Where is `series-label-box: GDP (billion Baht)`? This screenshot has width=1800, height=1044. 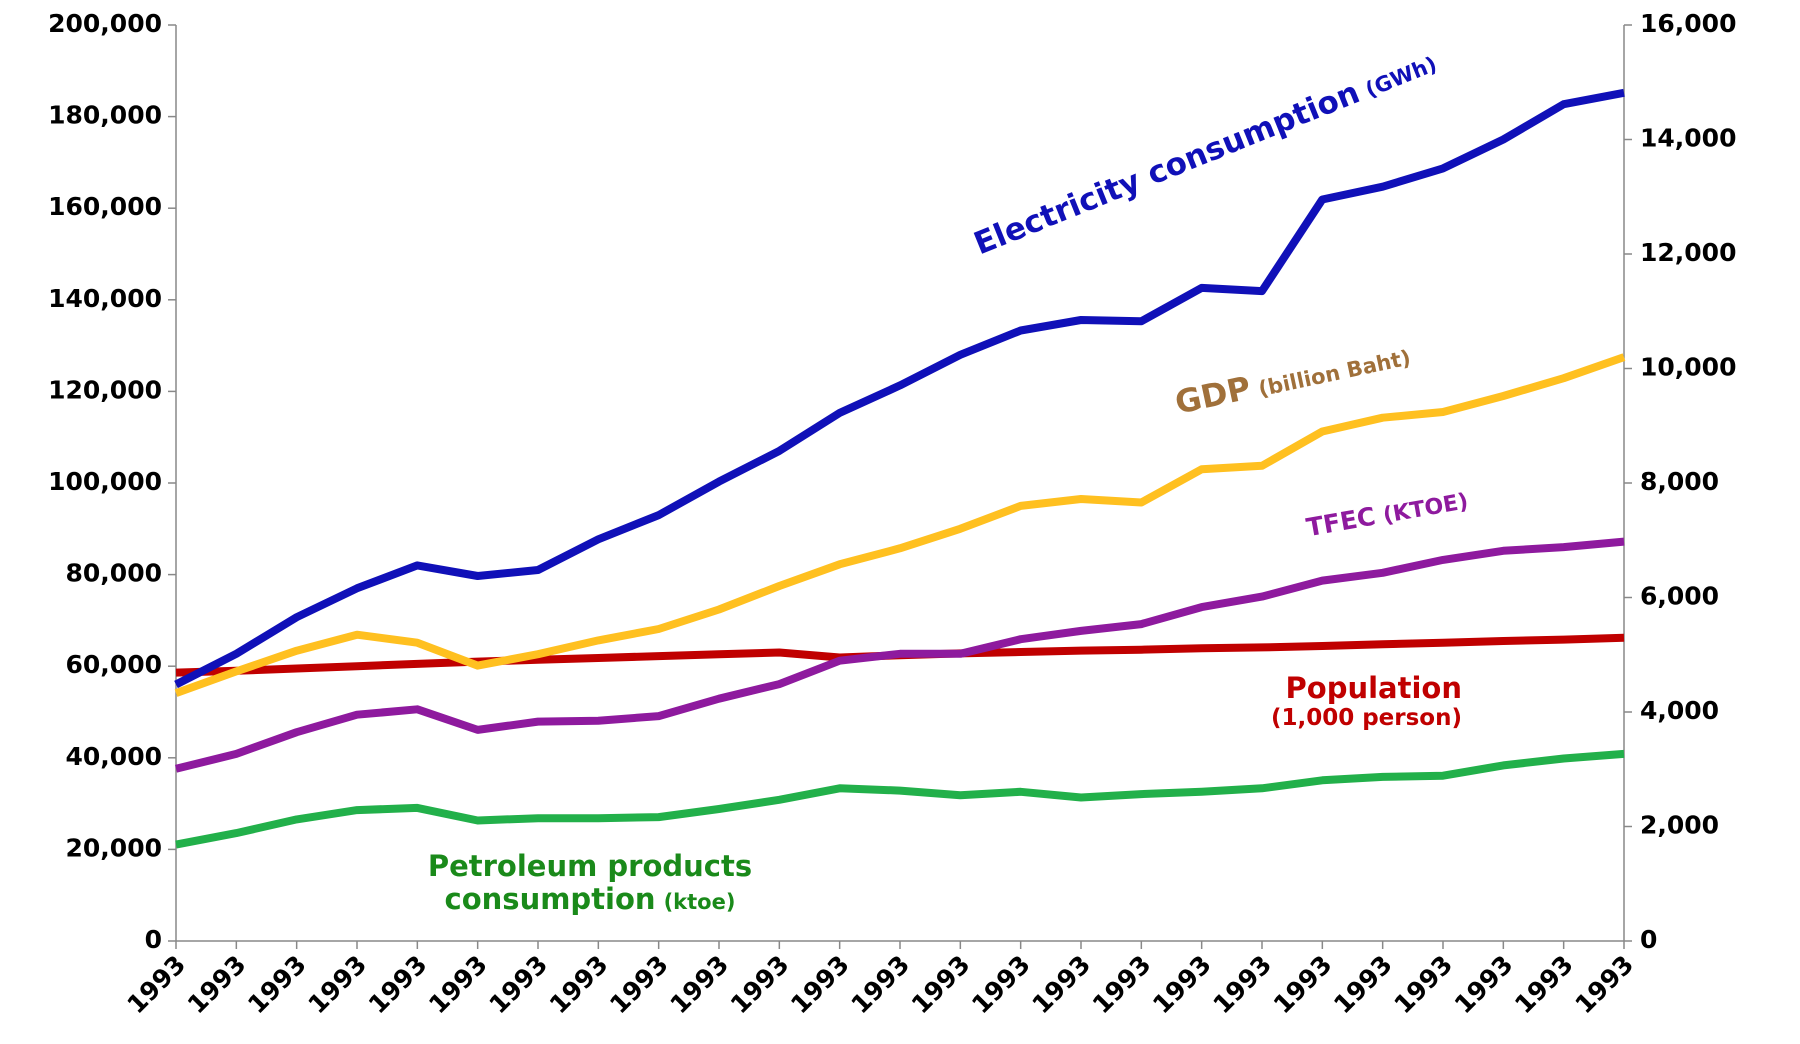
series-label-box: GDP (billion Baht) is located at coordinates (1292, 378).